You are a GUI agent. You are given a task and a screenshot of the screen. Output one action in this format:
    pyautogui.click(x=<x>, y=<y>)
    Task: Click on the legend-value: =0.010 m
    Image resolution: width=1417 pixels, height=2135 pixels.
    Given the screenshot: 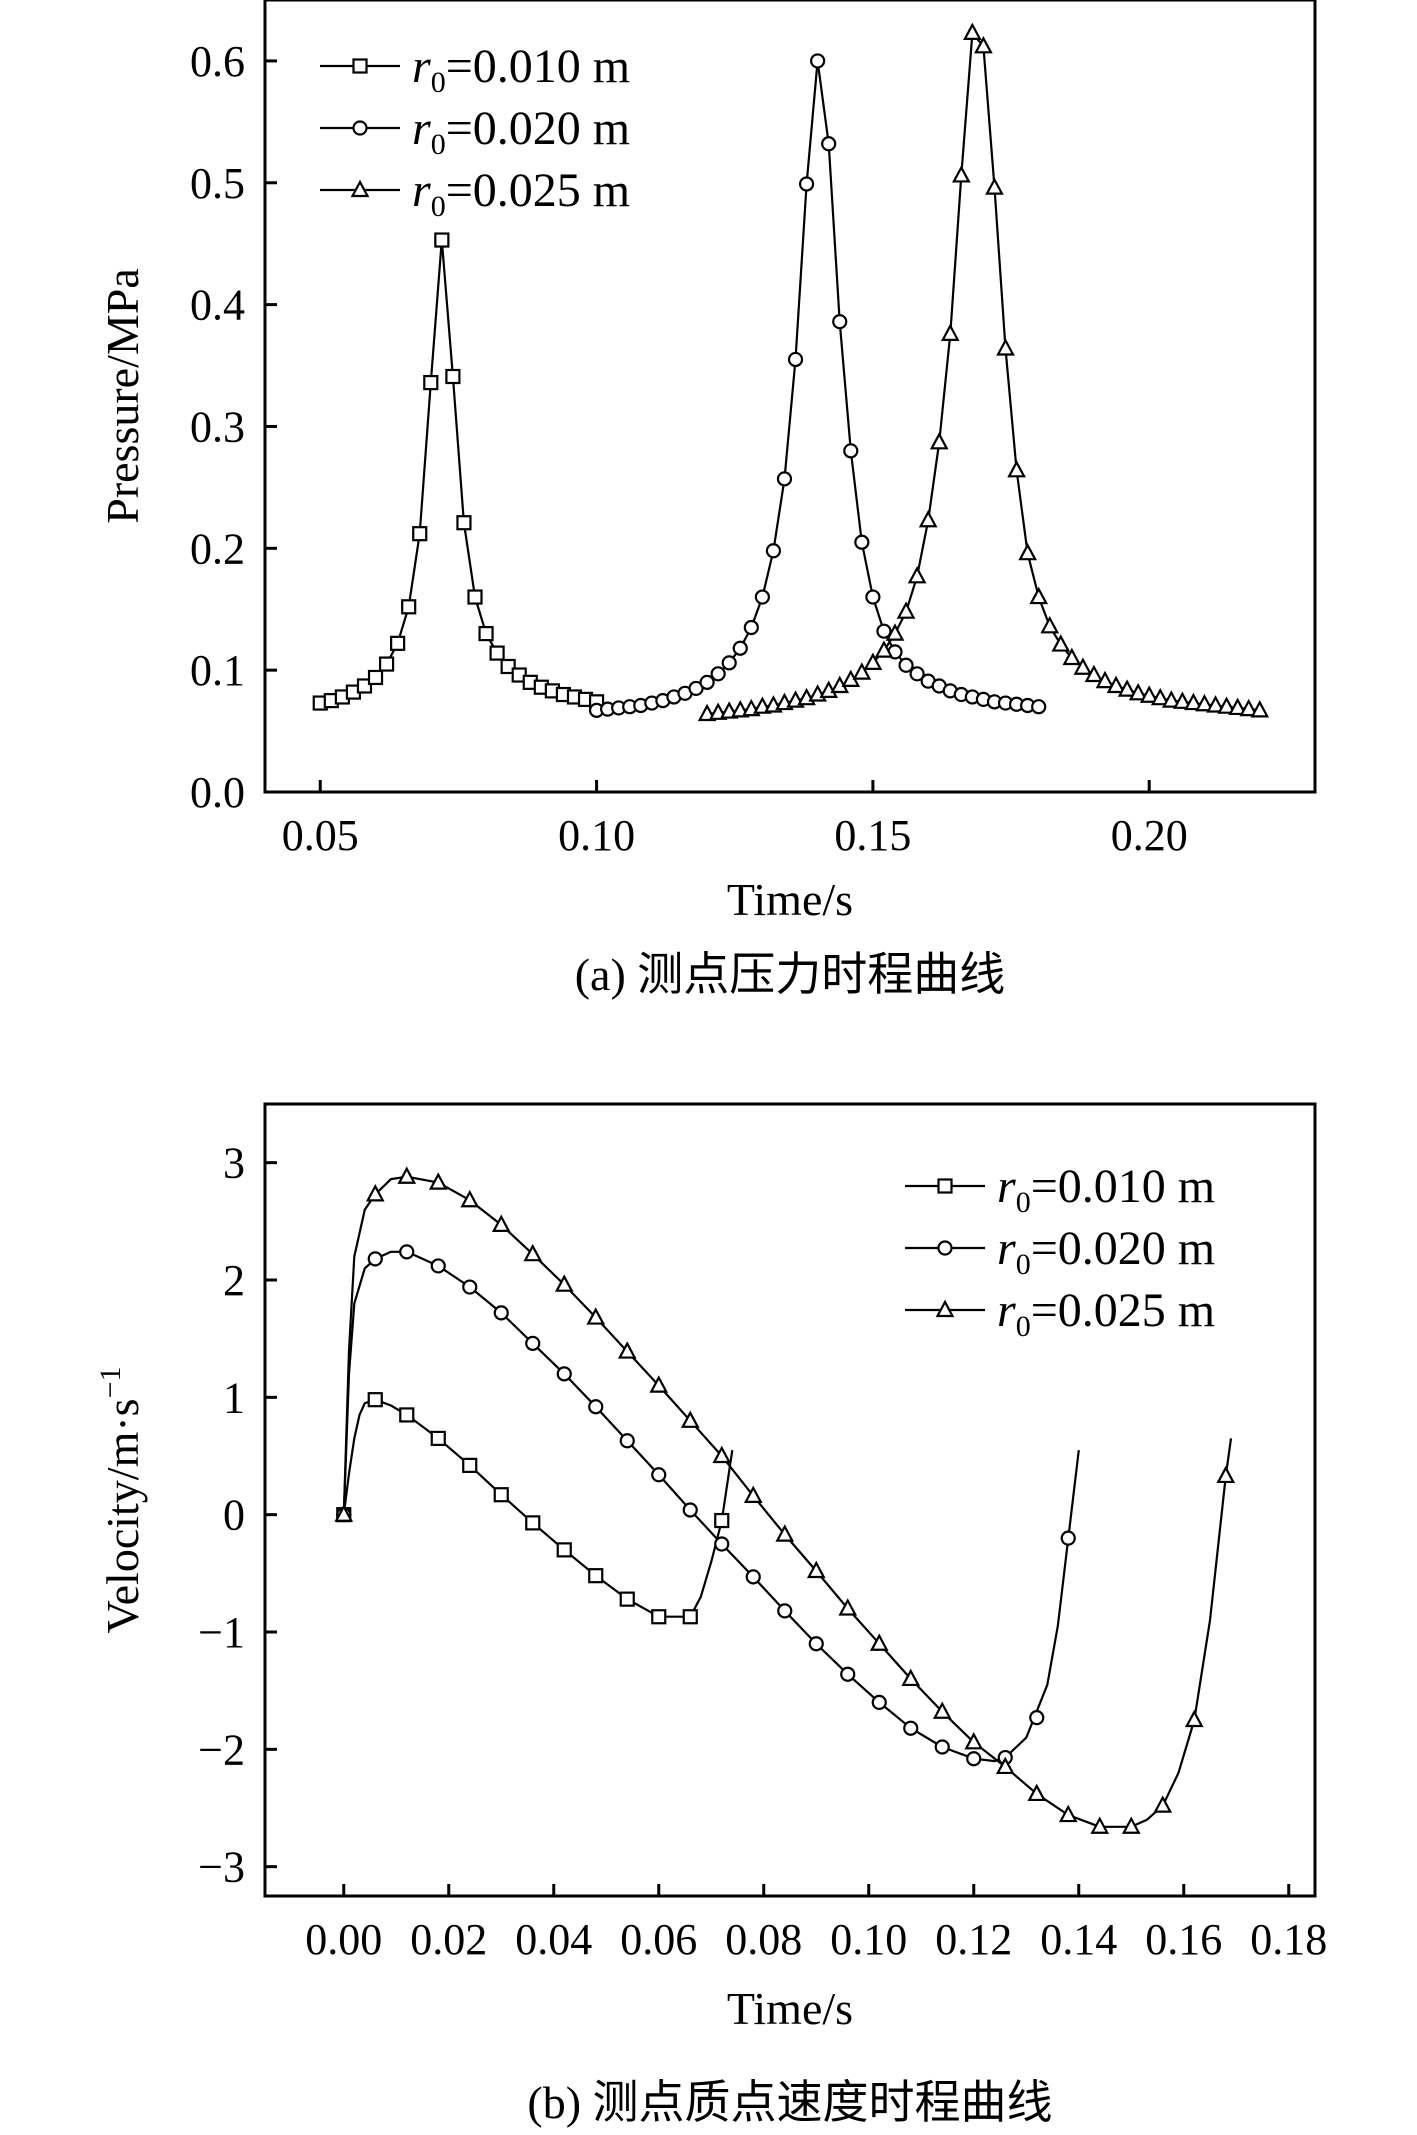 What is the action you would take?
    pyautogui.click(x=538, y=66)
    